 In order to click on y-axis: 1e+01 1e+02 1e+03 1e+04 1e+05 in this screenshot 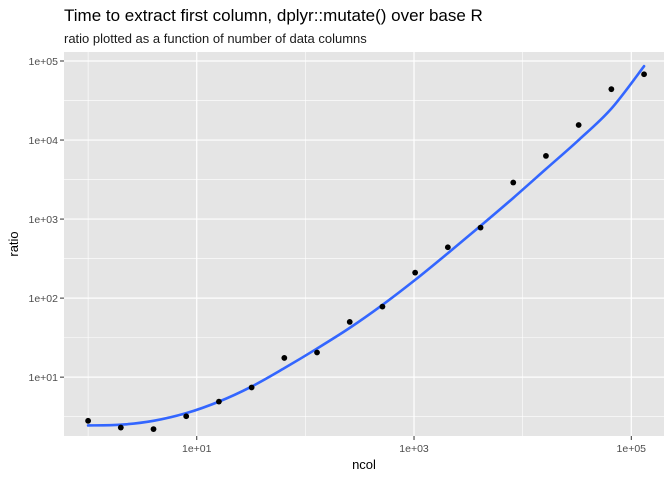, I will do `click(46, 220)`.